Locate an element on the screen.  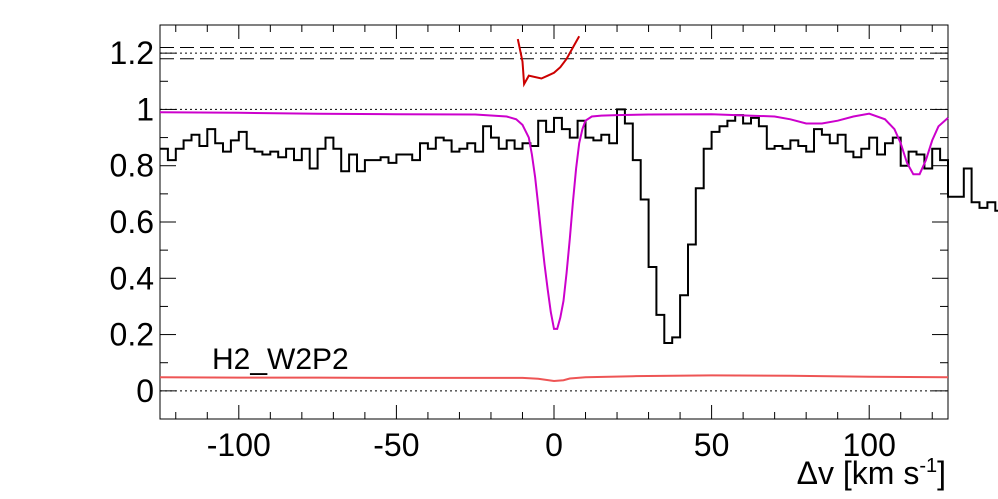
y-tick-label: 1 is located at coordinates (145, 109).